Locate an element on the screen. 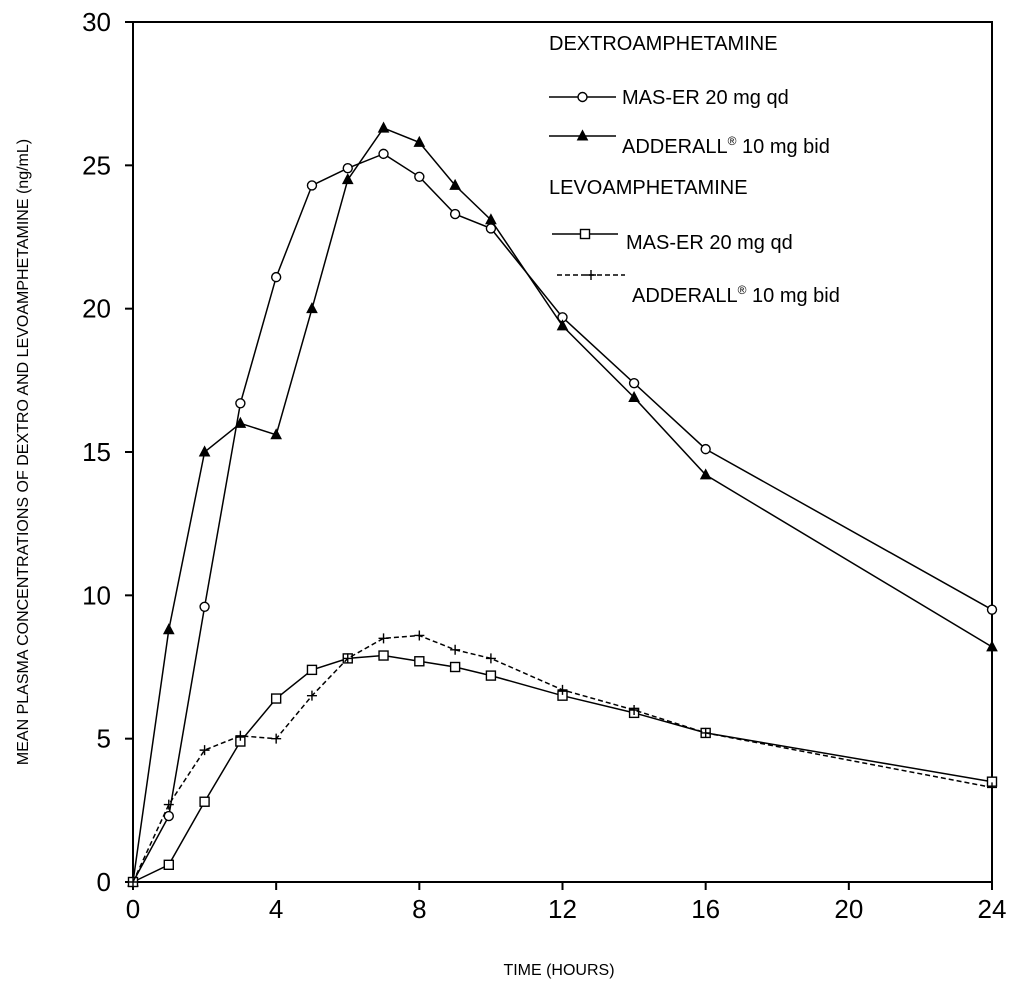 This screenshot has height=983, width=1009. x-tick-label: 8 is located at coordinates (419, 909).